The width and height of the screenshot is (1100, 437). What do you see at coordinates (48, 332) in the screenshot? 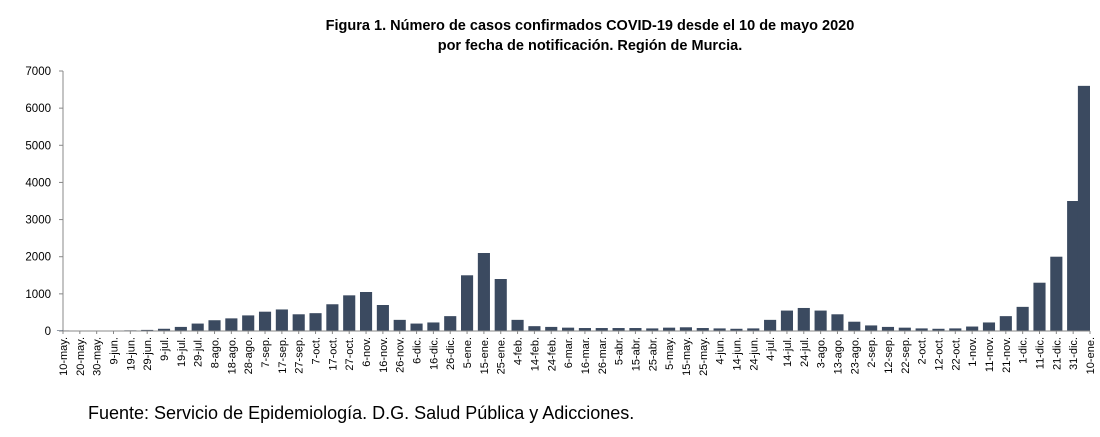
I see `y-tick-label: 0` at bounding box center [48, 332].